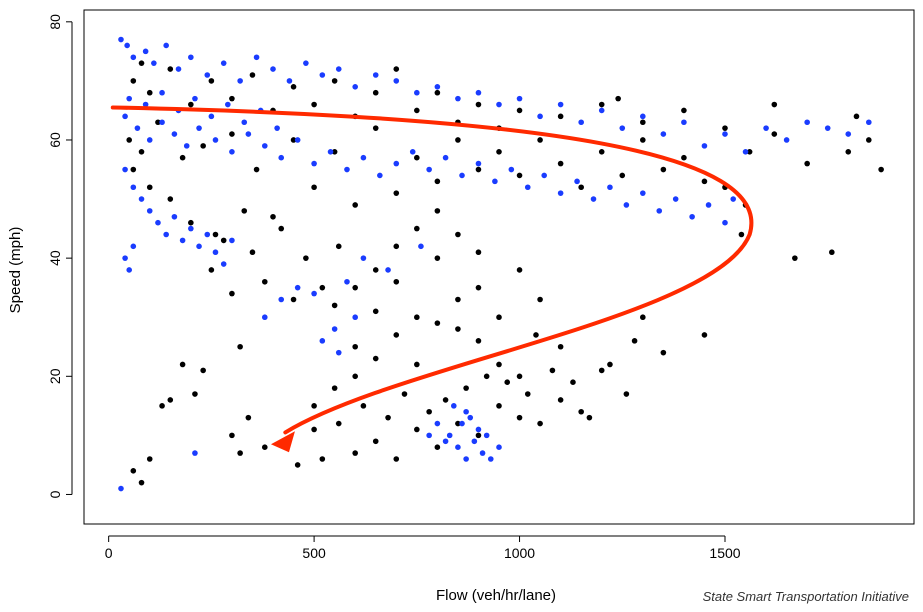 The width and height of the screenshot is (923, 612). Describe the element at coordinates (15, 270) in the screenshot. I see `y-axis-title: Speed (mph)` at that location.